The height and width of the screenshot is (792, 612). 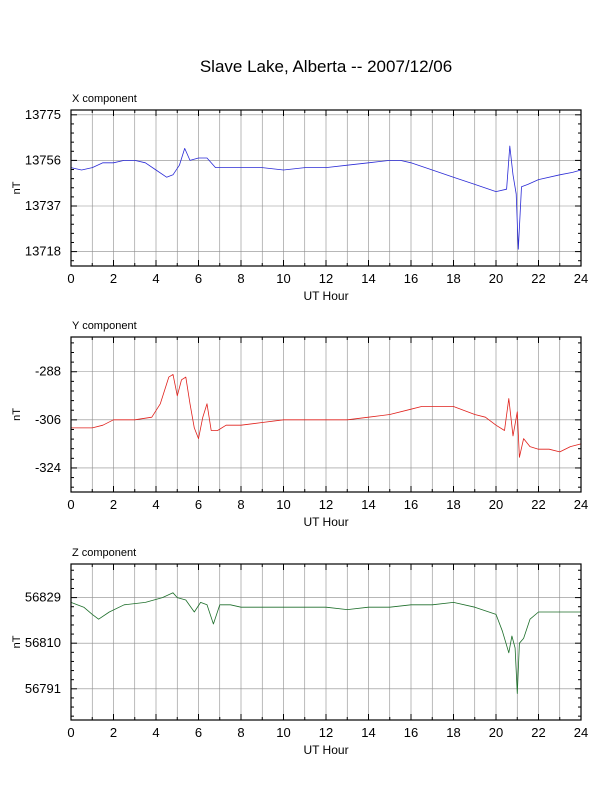 I want to click on z-y-tick-label: 56791, so click(x=43, y=688).